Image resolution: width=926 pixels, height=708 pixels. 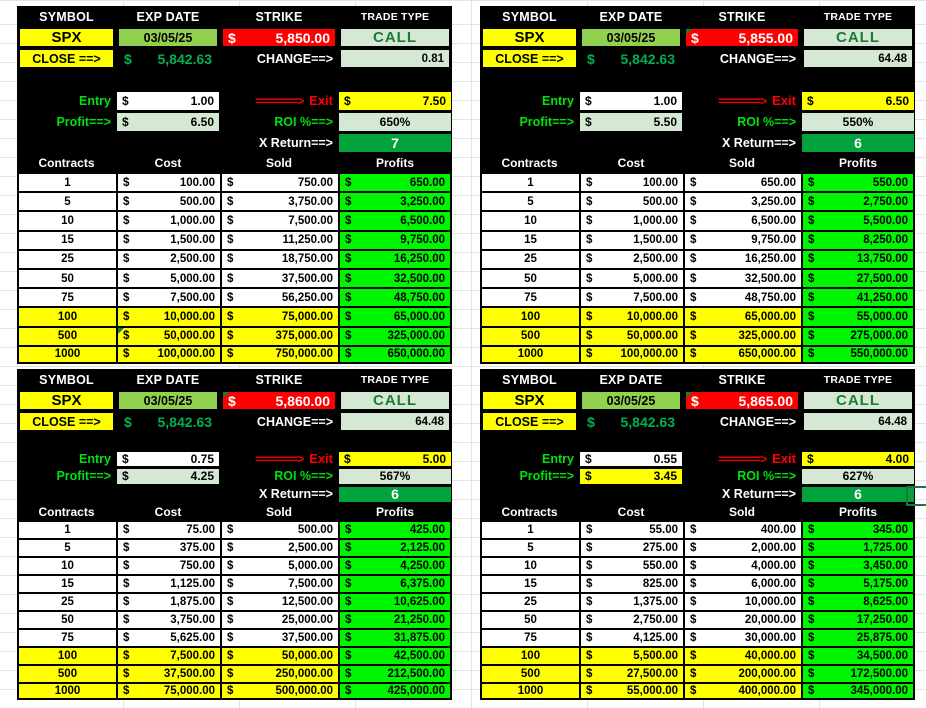 What do you see at coordinates (742, 335) in the screenshot?
I see `sold-cell: $ 325,000.00` at bounding box center [742, 335].